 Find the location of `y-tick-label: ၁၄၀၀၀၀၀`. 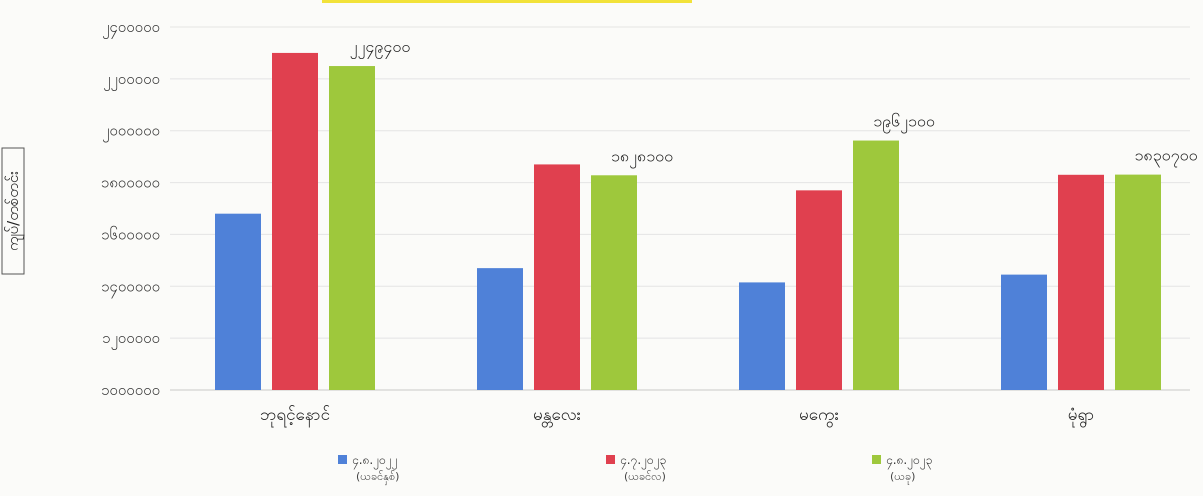

y-tick-label: ၁၄၀၀၀၀၀ is located at coordinates (130, 287).